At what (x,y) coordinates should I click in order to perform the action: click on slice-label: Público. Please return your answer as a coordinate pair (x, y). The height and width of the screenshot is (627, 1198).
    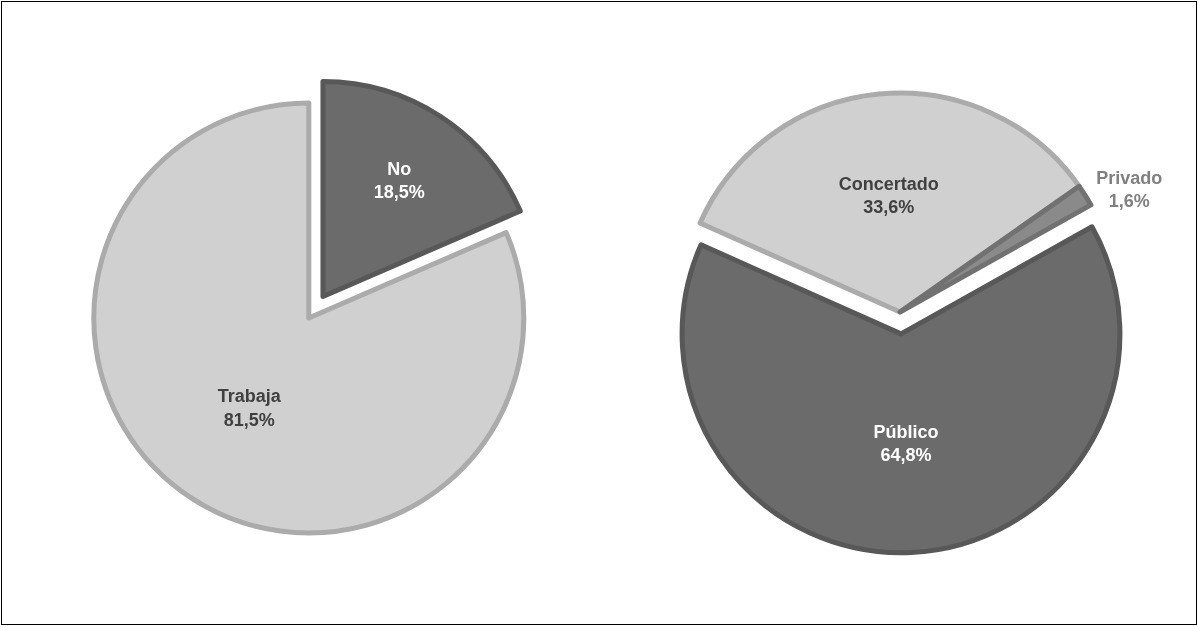
    Looking at the image, I should click on (906, 431).